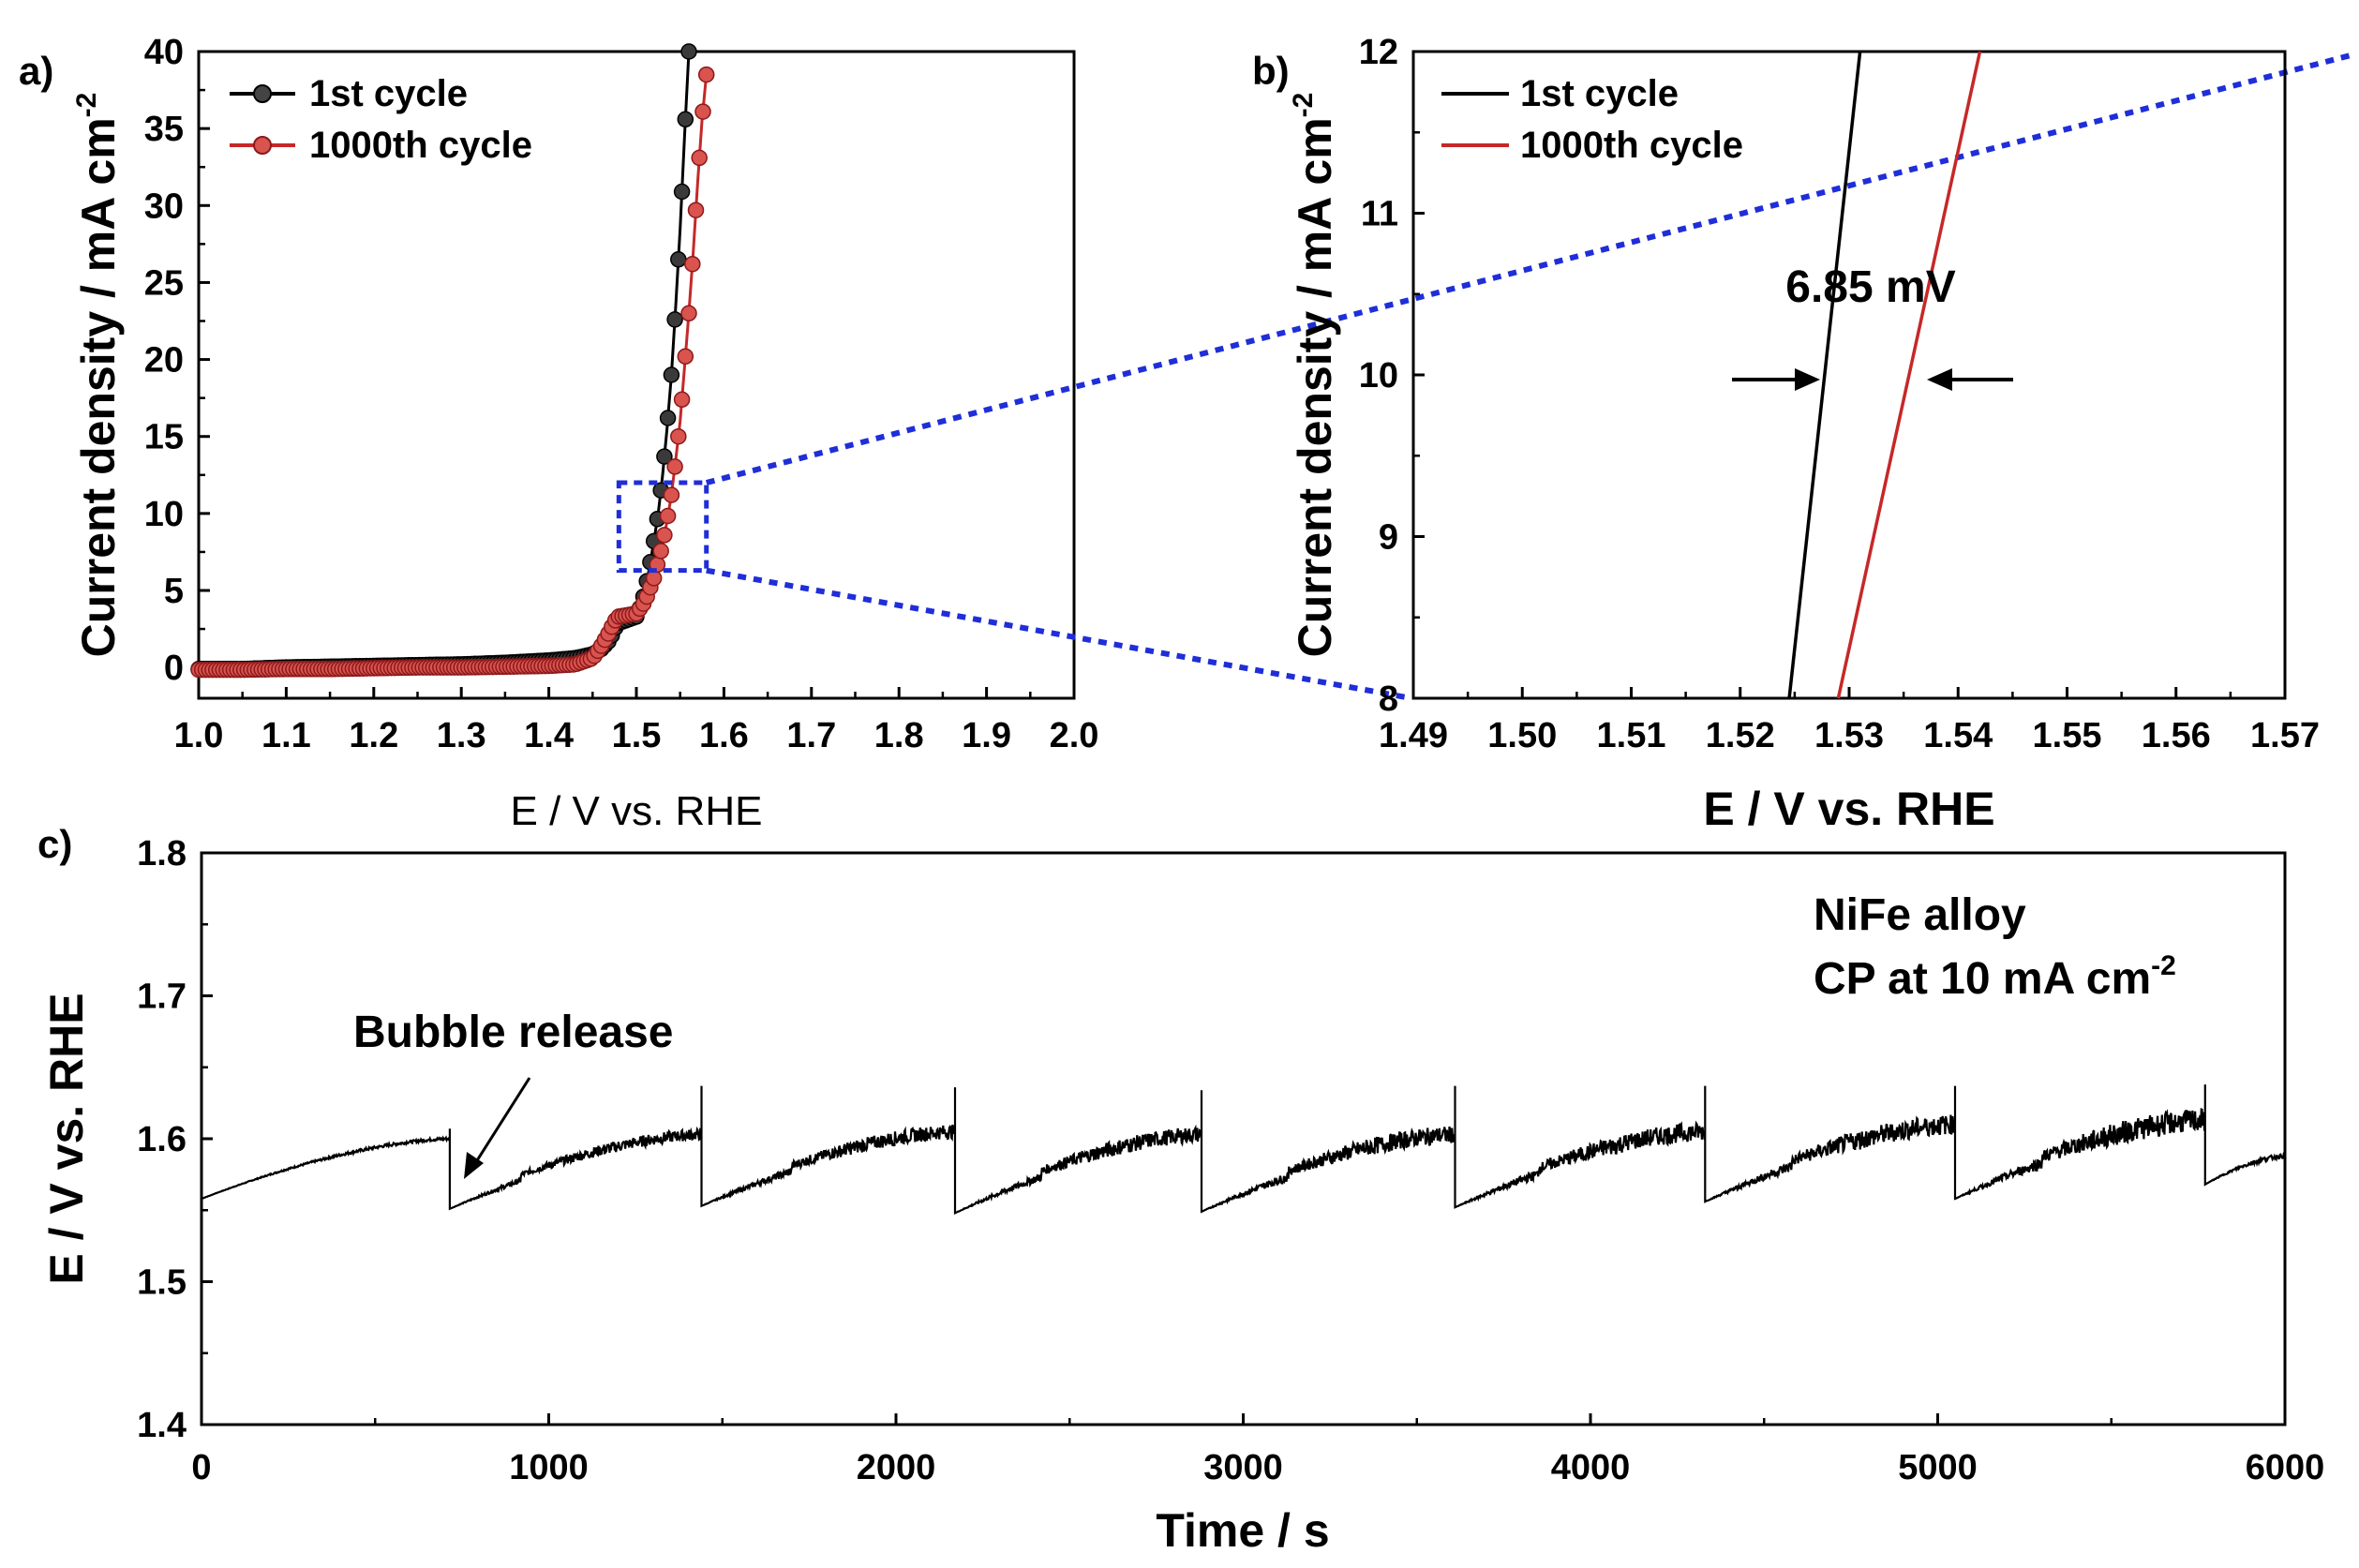 Image resolution: width=2359 pixels, height=1568 pixels. I want to click on panel-c-annotation-condition: CP at 10 mA cm-2, so click(1995, 977).